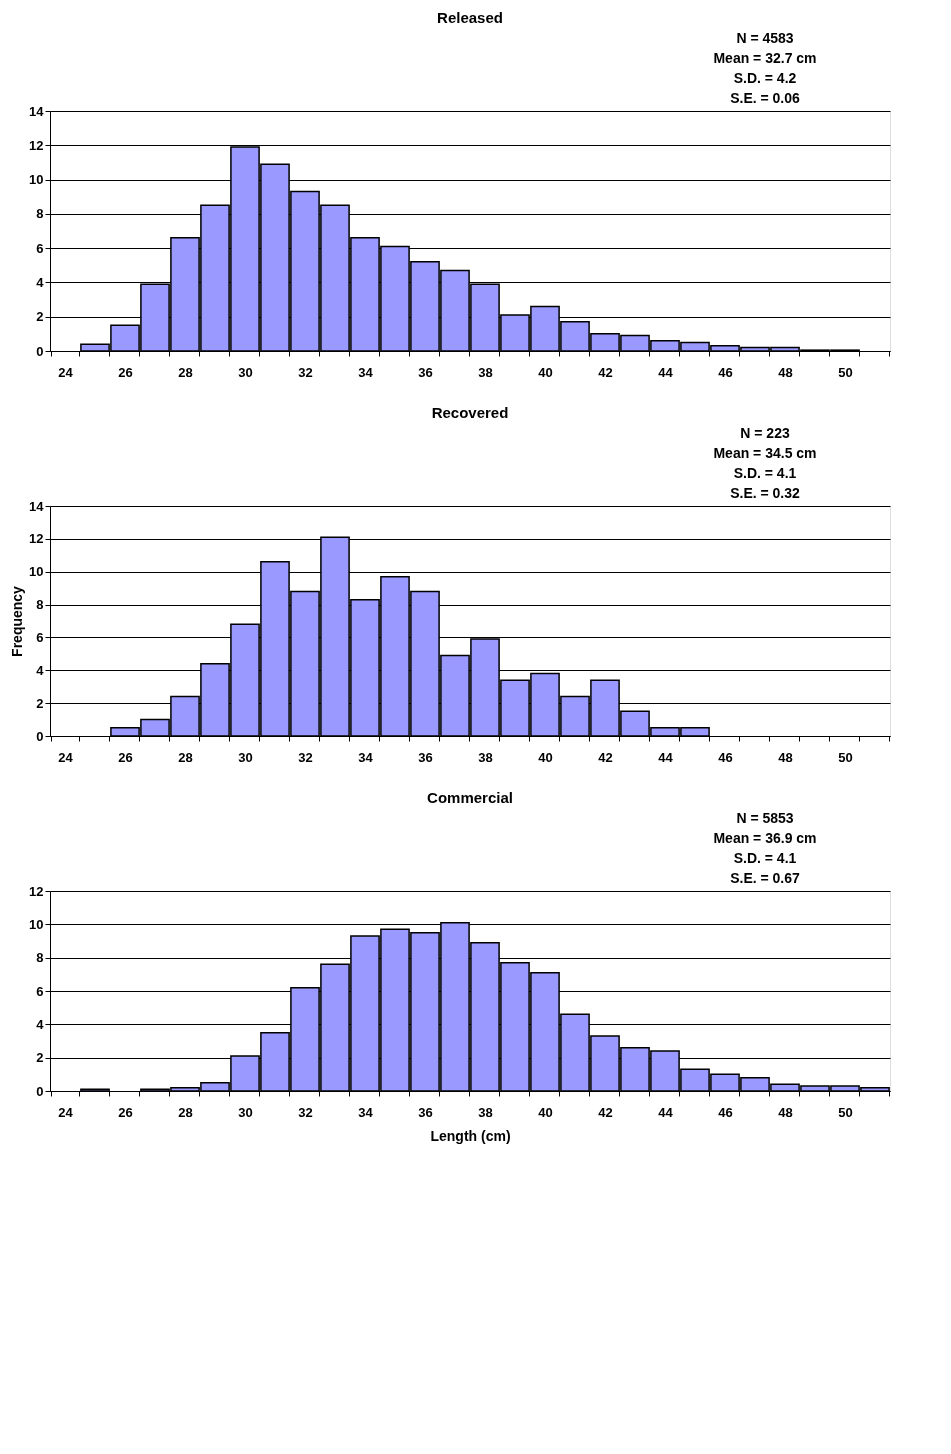 This screenshot has height=1454, width=951. I want to click on chart-title: Released, so click(470, 17).